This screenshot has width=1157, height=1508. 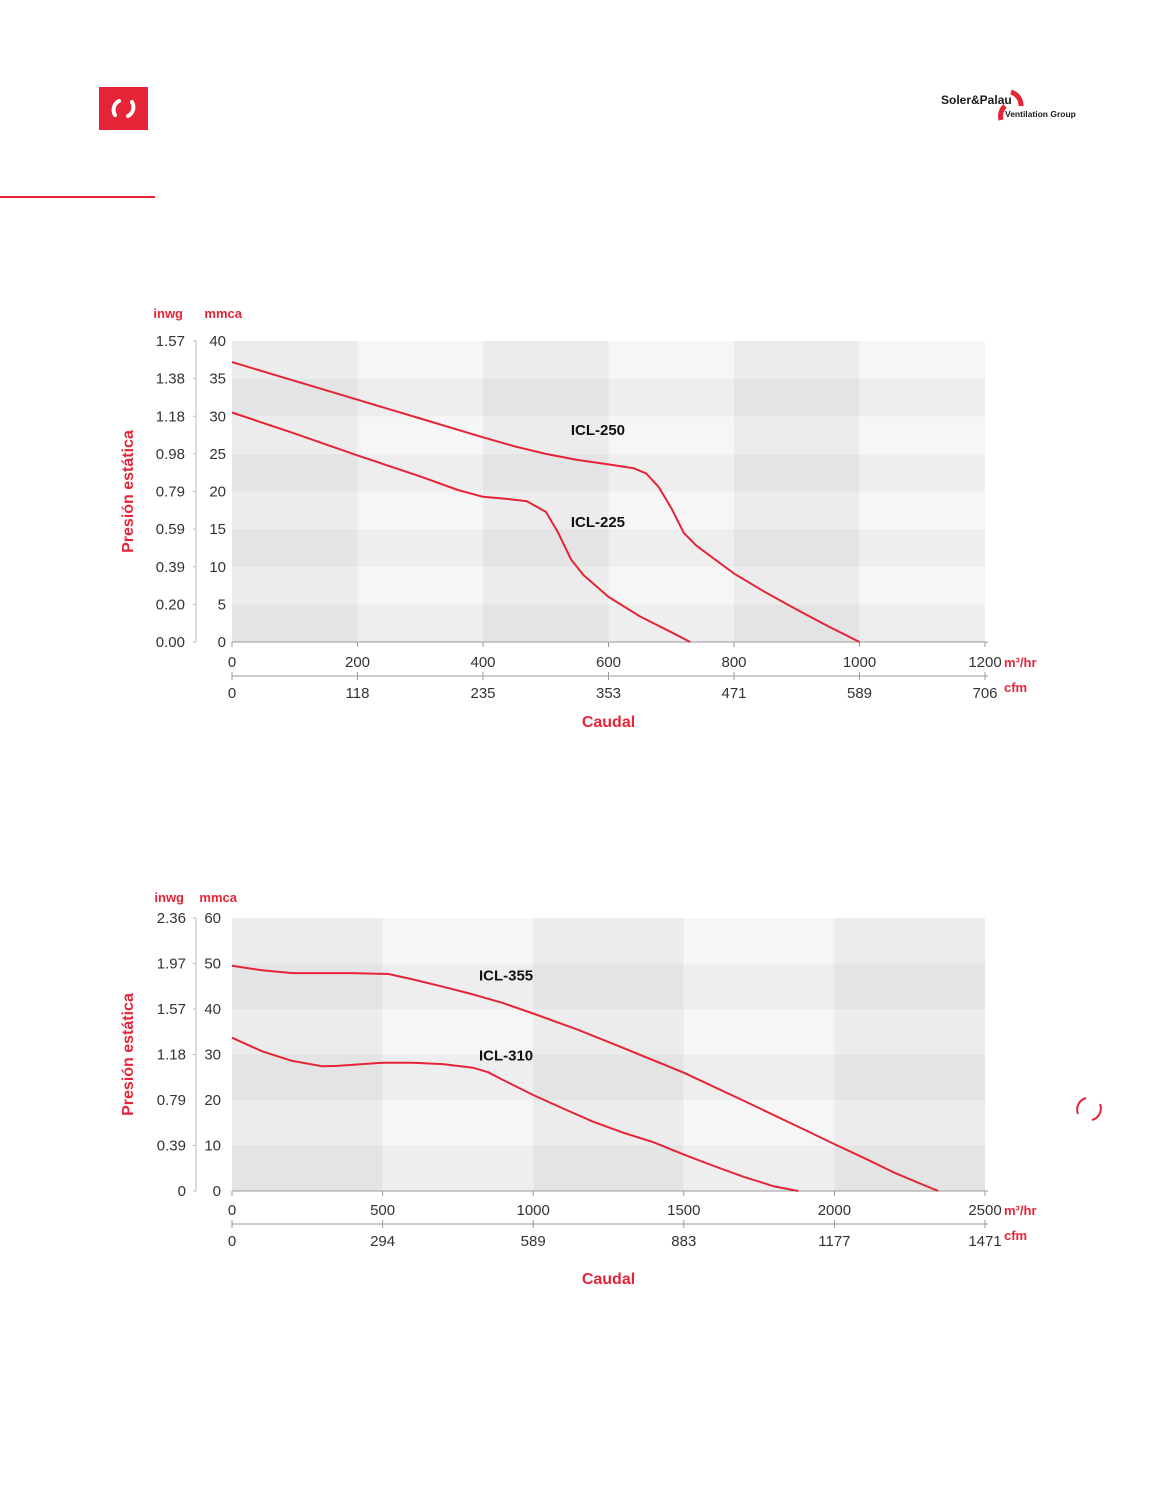 I want to click on x-unit-secondary: cfm, so click(x=1015, y=1235).